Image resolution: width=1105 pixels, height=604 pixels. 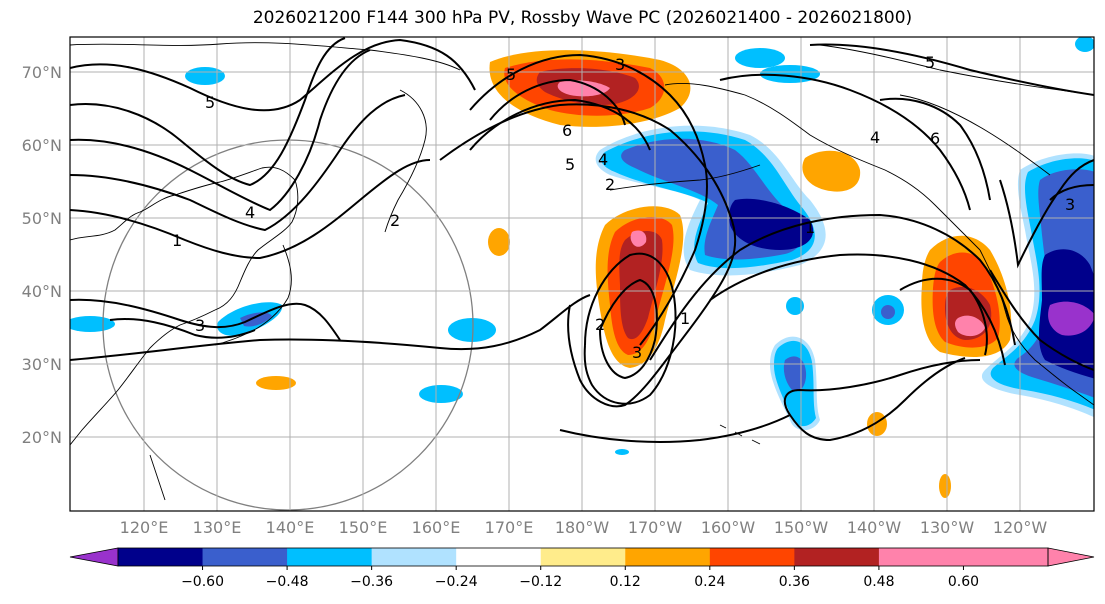 What do you see at coordinates (801, 527) in the screenshot?
I see `lon-label: 150°W` at bounding box center [801, 527].